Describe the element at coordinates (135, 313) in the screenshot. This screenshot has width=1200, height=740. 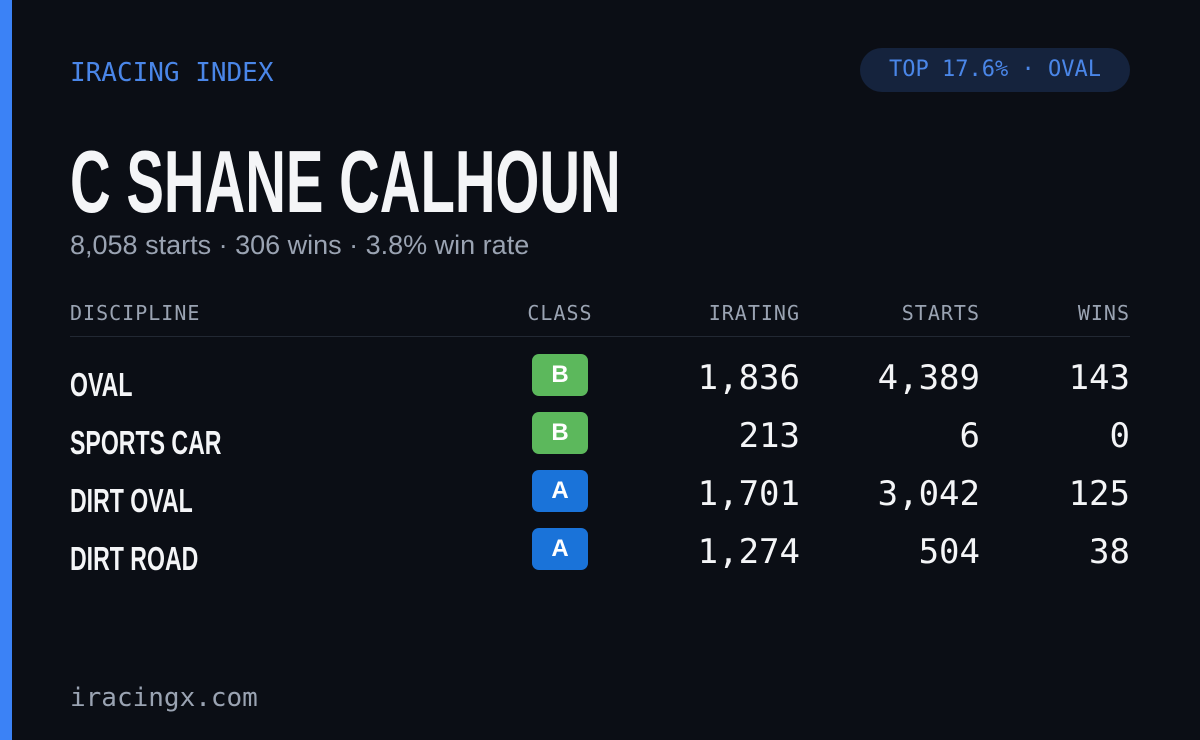
I see `column-header: DISCIPLINE` at that location.